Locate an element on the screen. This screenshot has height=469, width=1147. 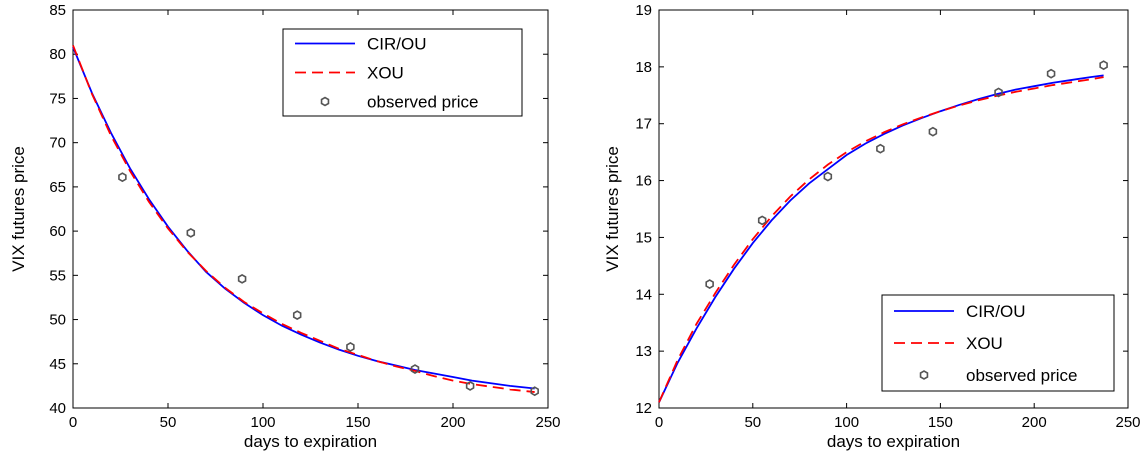
y-tick-label: 14 is located at coordinates (643, 294).